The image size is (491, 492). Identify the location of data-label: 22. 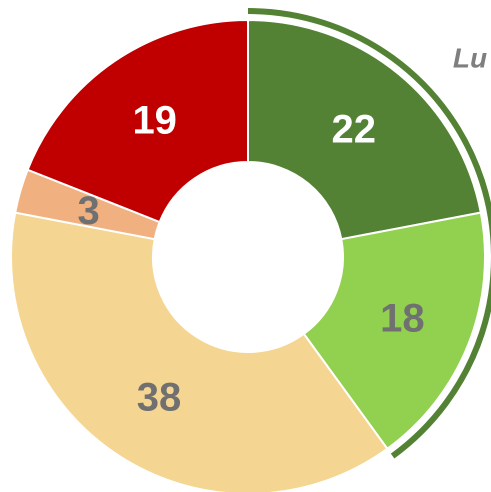
(354, 130).